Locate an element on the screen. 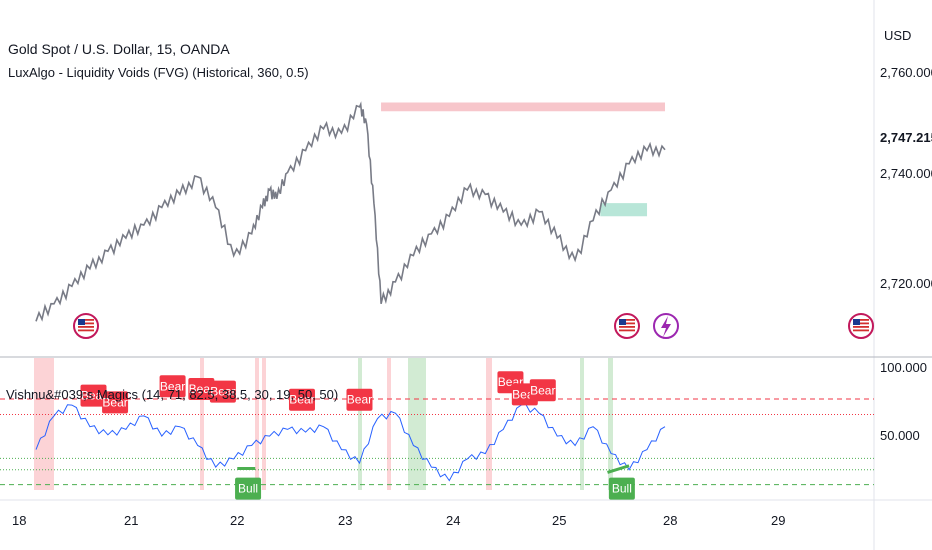 This screenshot has height=550, width=932. oscillator-series is located at coordinates (350, 442).